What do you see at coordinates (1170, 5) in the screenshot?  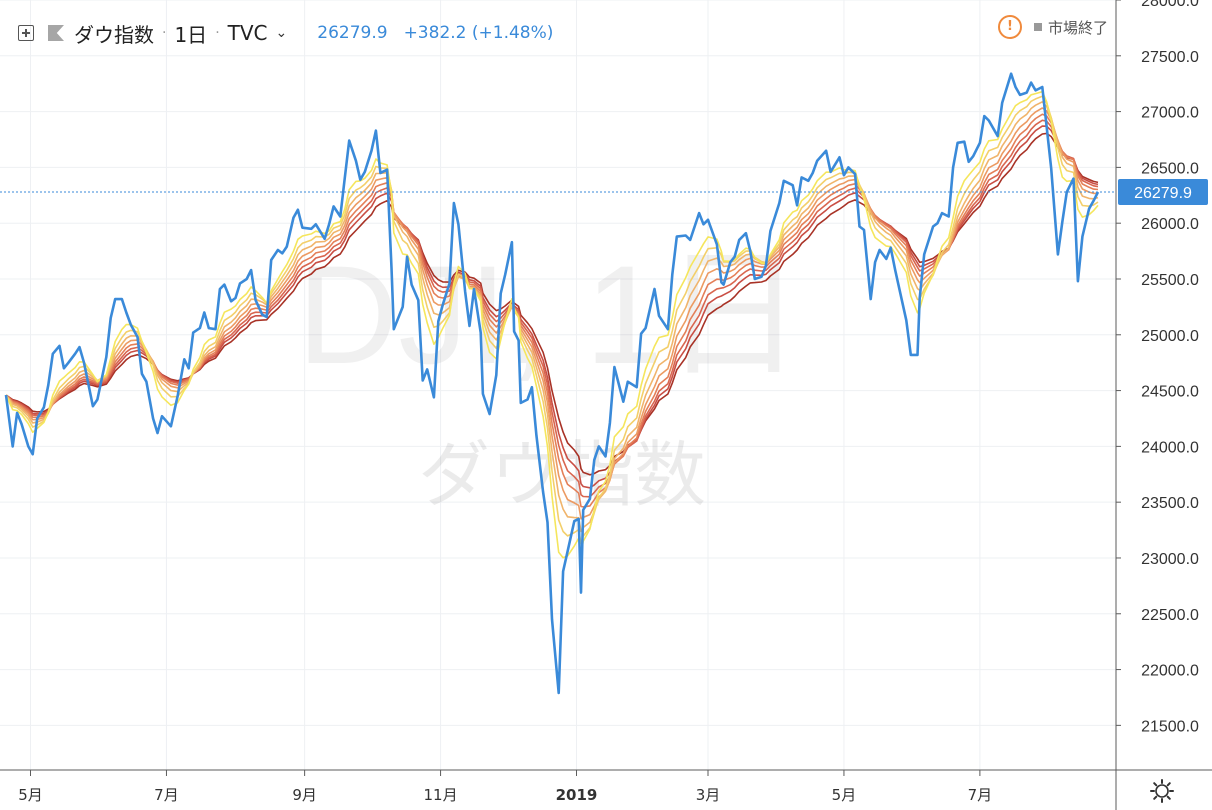 I see `price-tick-label: 28000.0` at bounding box center [1170, 5].